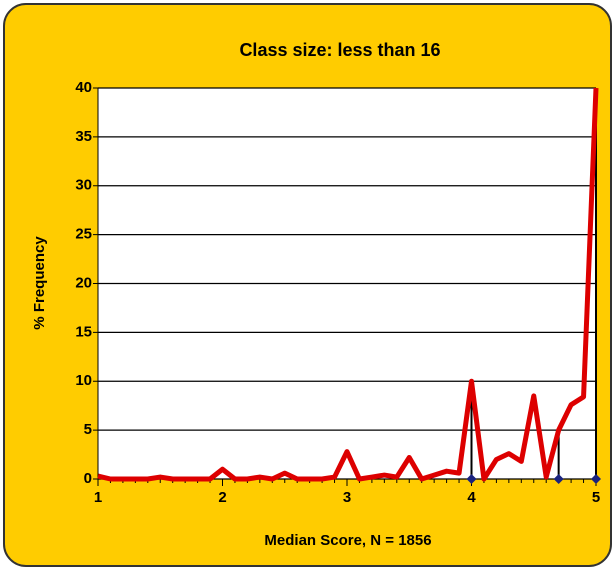 The width and height of the screenshot is (616, 571). Describe the element at coordinates (83, 136) in the screenshot. I see `y-tick-label: 35` at that location.